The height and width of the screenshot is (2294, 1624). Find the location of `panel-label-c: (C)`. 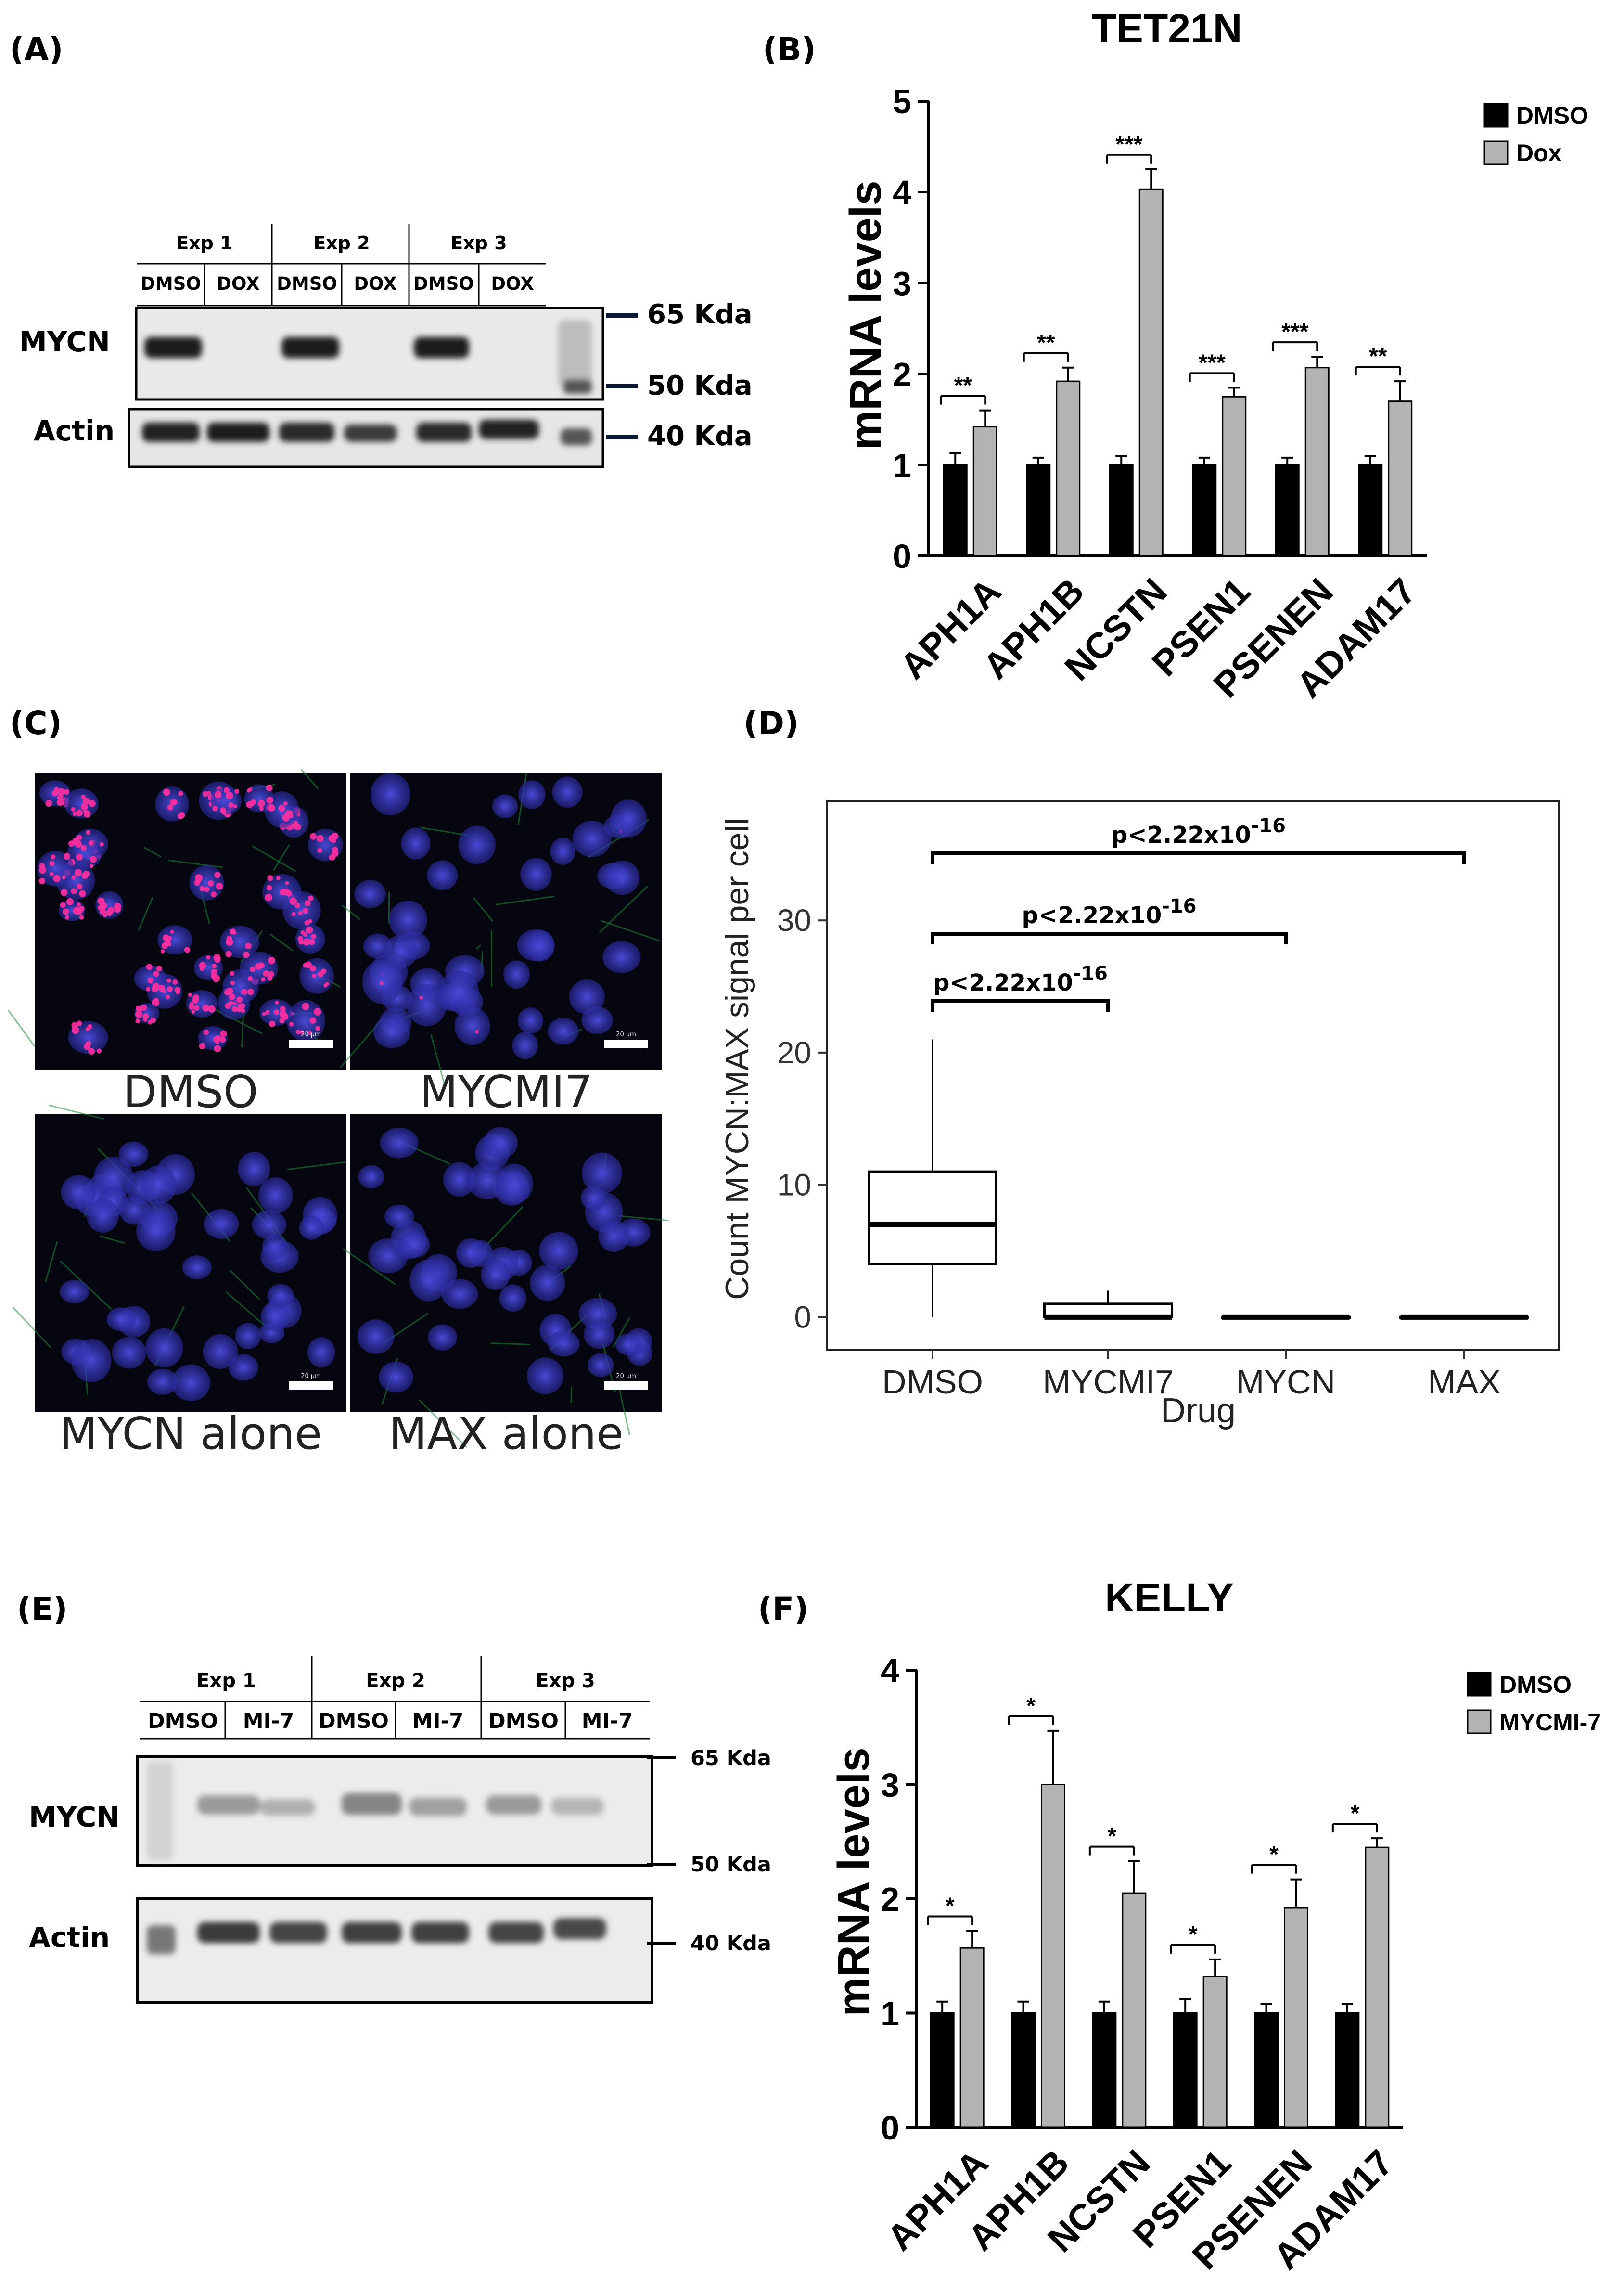

panel-label-c: (C) is located at coordinates (36, 723).